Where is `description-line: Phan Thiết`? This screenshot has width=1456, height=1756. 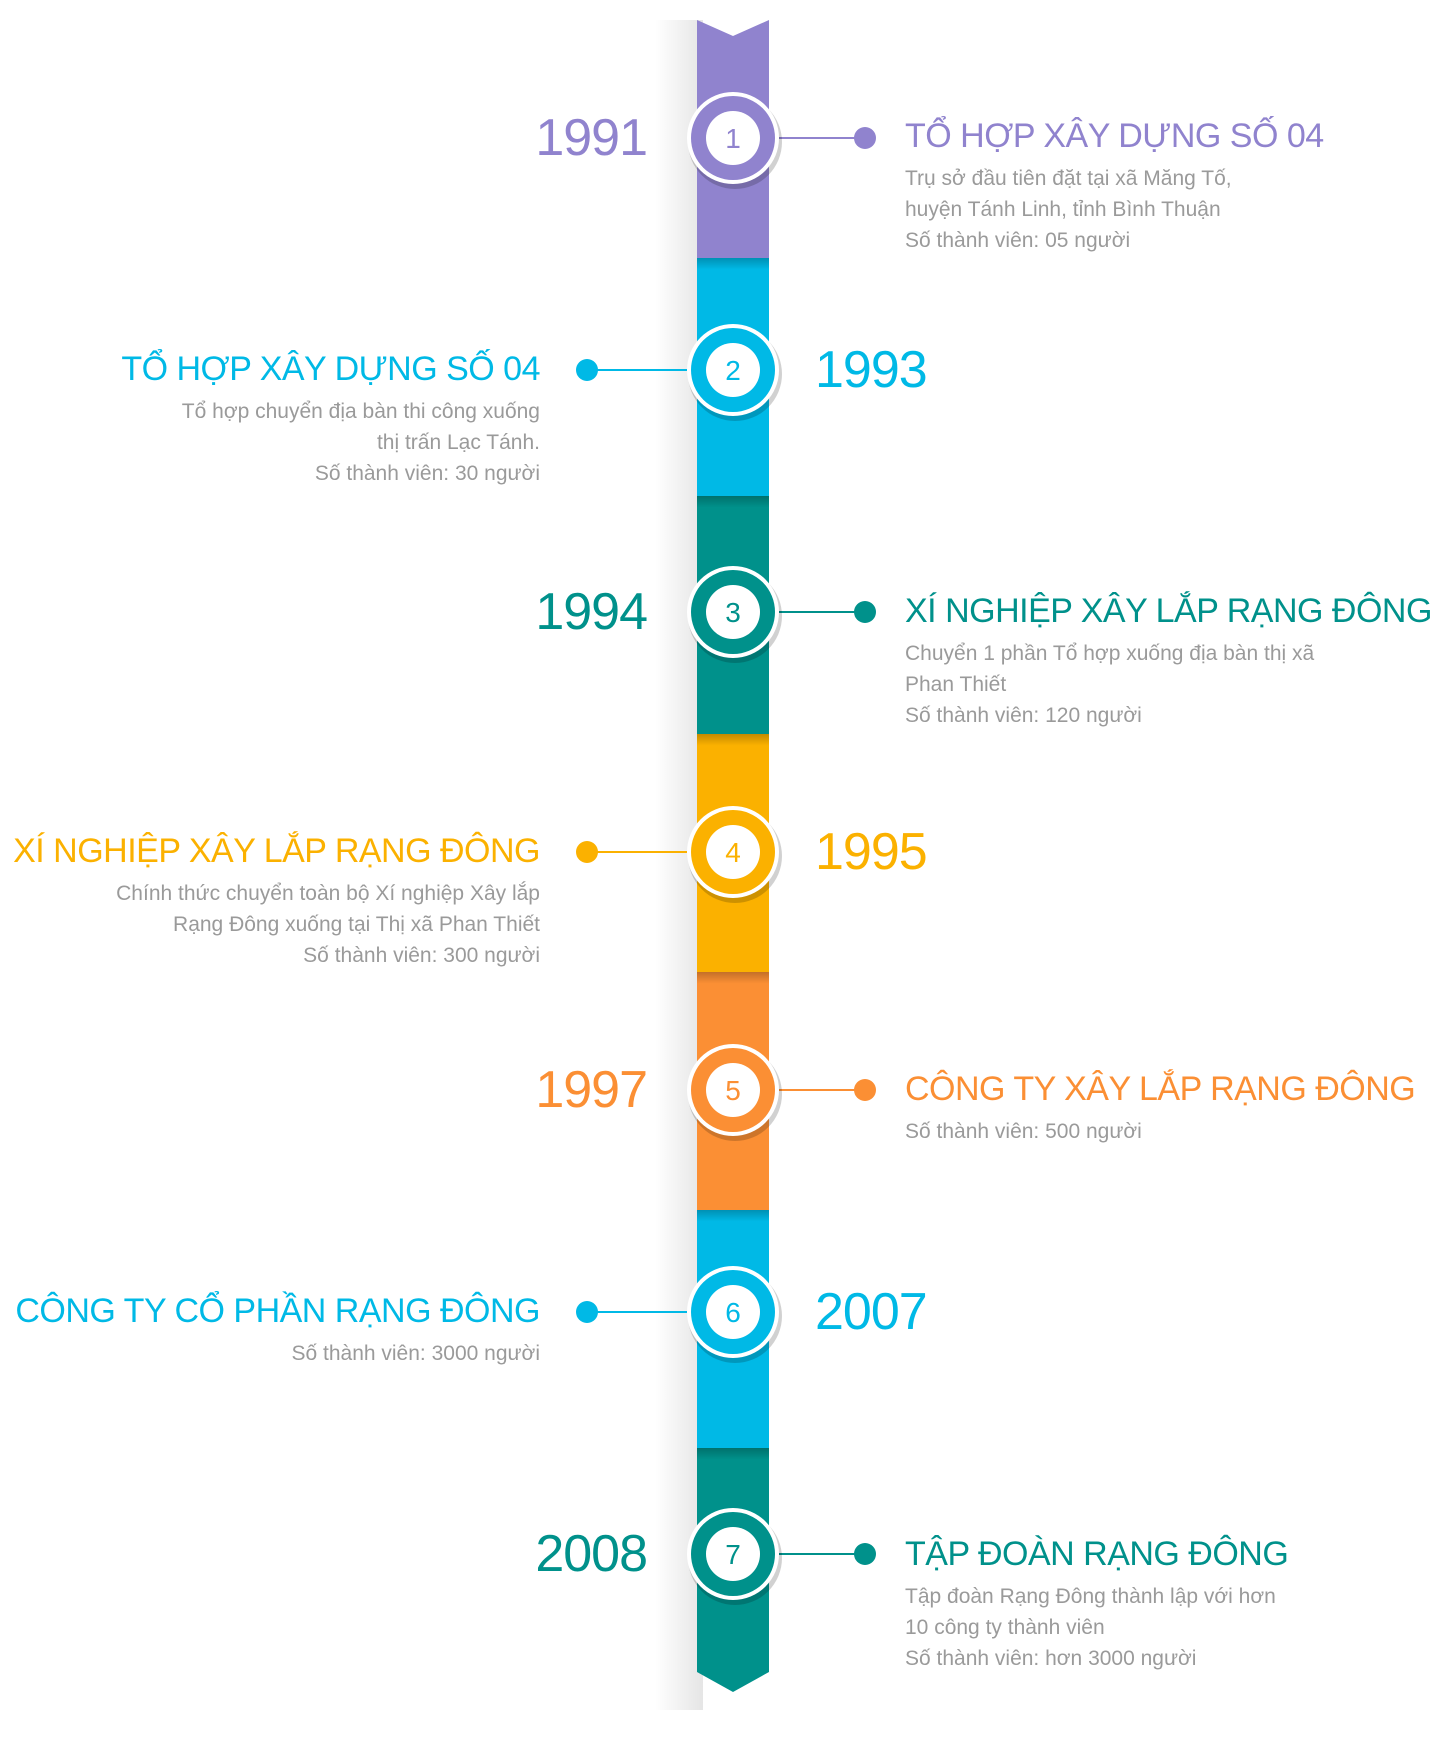
description-line: Phan Thiết is located at coordinates (956, 684).